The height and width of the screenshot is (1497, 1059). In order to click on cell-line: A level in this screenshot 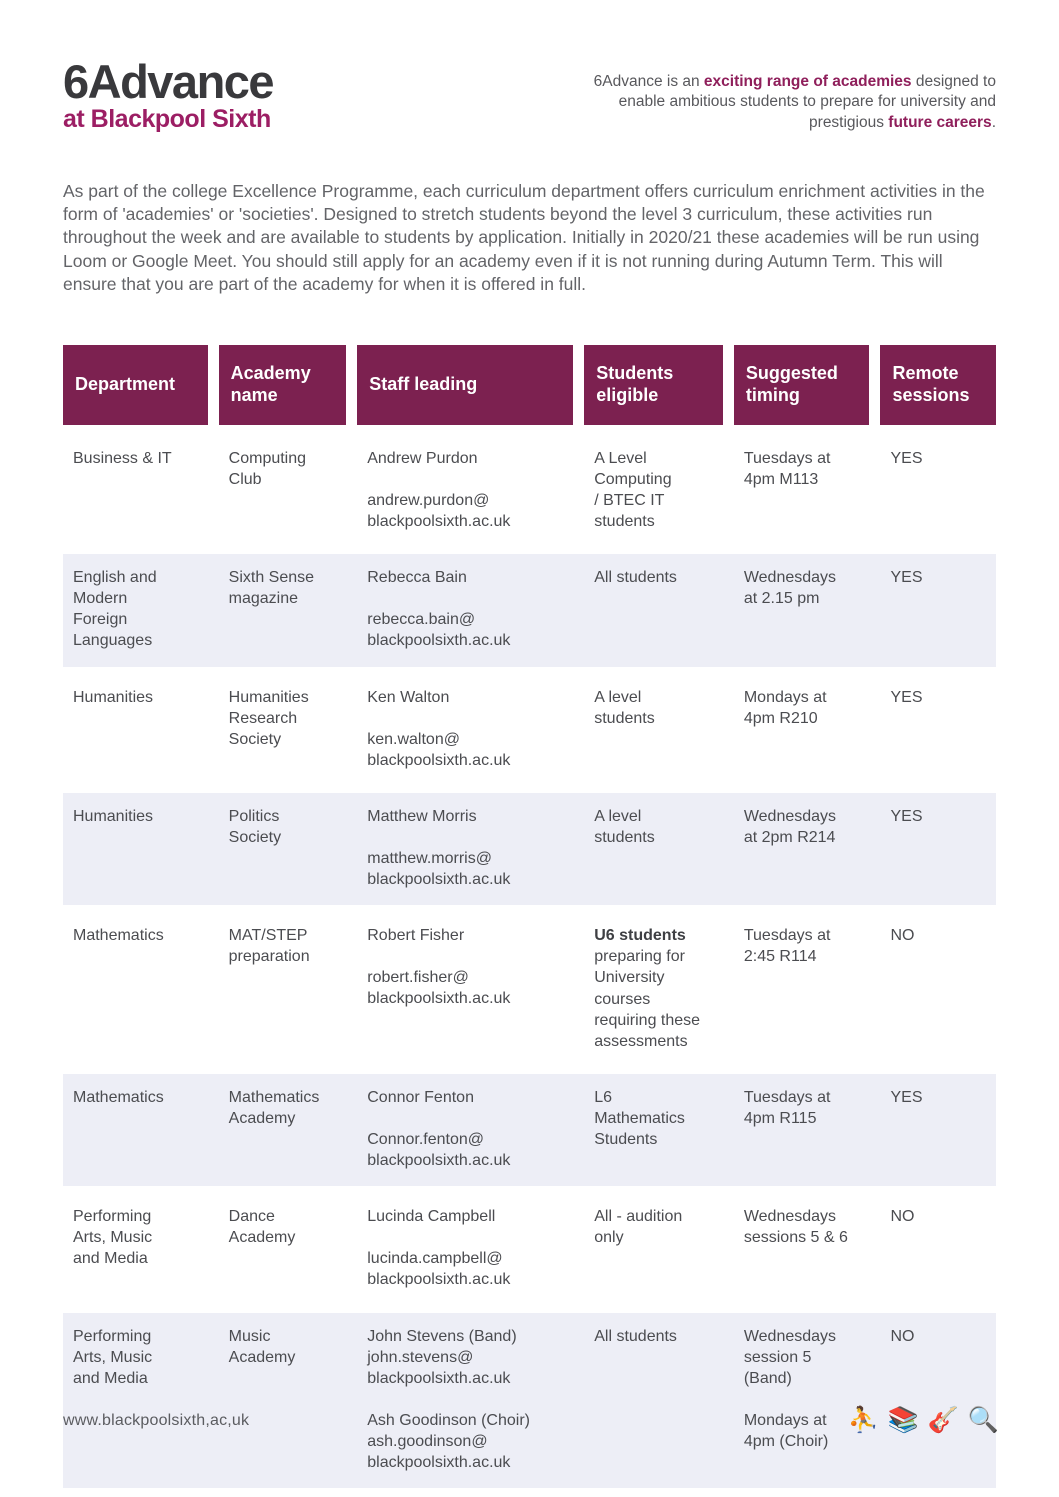, I will do `click(618, 697)`.